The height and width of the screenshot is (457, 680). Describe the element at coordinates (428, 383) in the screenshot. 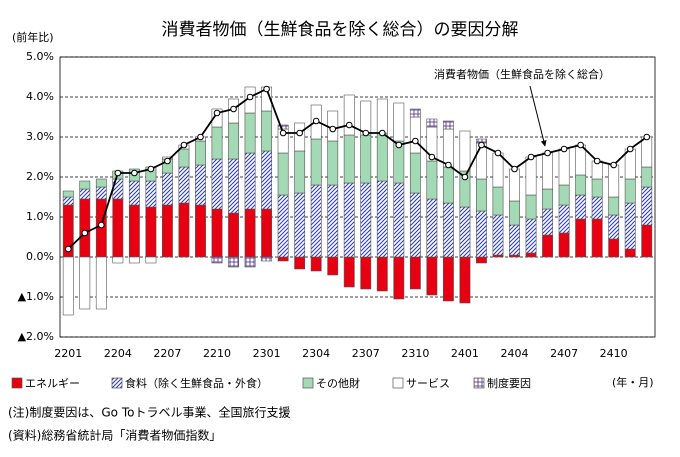

I see `legend-label: サービス` at that location.